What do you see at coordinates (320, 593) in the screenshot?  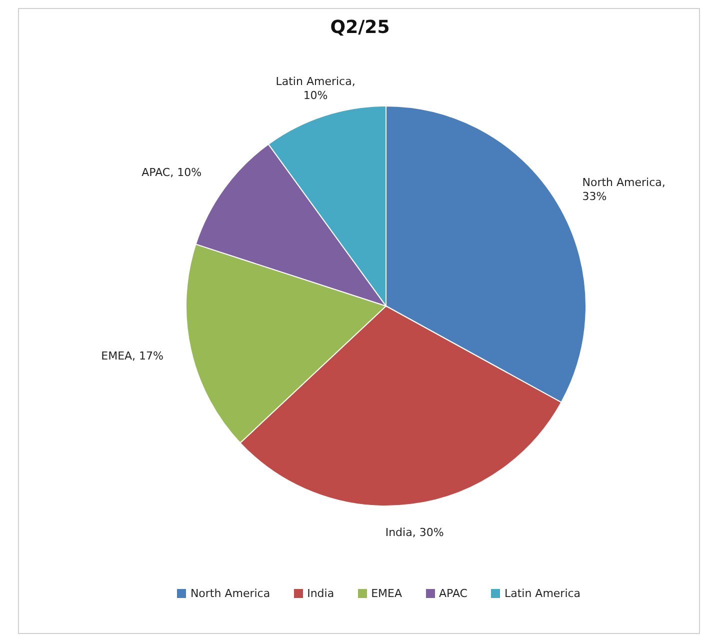 I see `legend-label: India` at bounding box center [320, 593].